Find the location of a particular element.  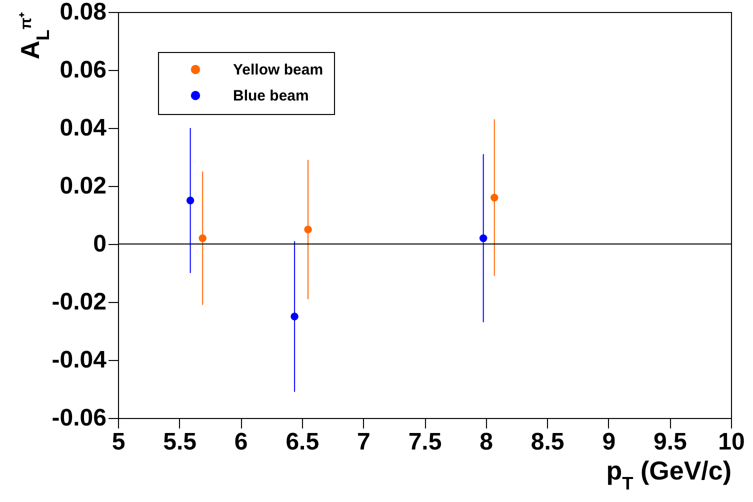

x-tick-label: 5.5 is located at coordinates (179, 442).